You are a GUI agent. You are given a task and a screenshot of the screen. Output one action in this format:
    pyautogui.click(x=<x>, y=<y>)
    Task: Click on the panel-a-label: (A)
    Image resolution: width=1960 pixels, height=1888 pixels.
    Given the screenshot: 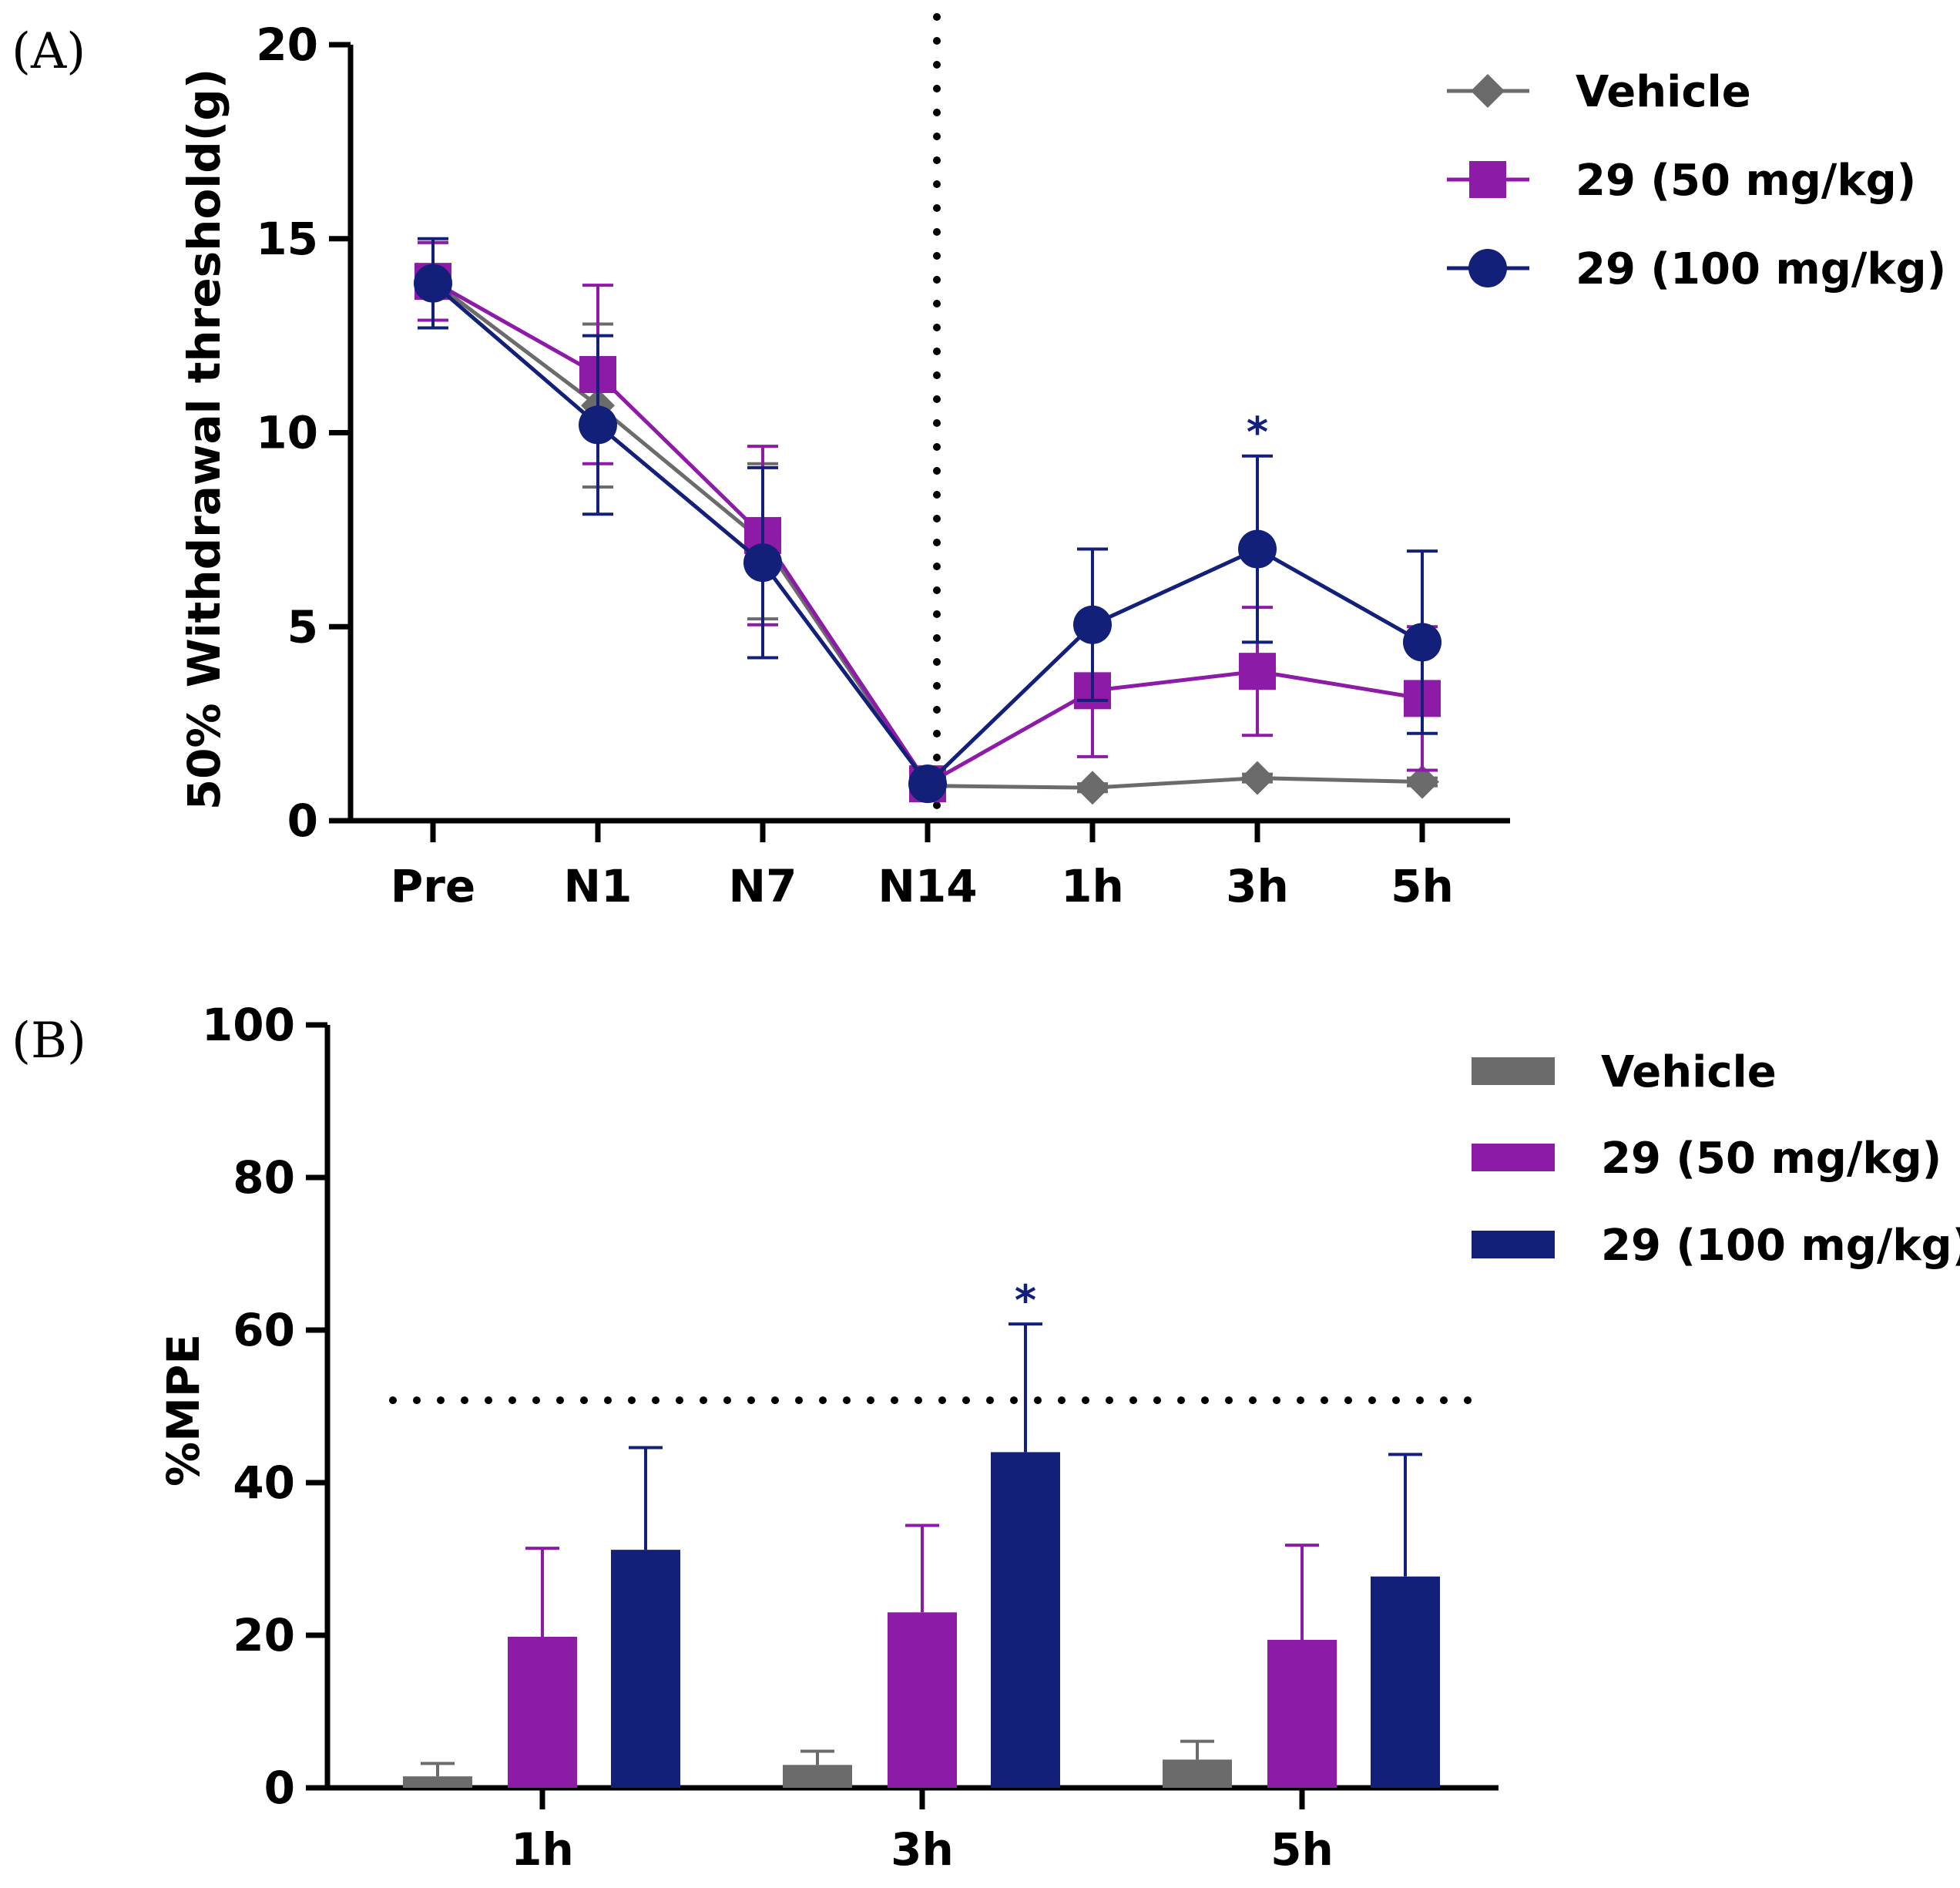 What is the action you would take?
    pyautogui.click(x=49, y=51)
    